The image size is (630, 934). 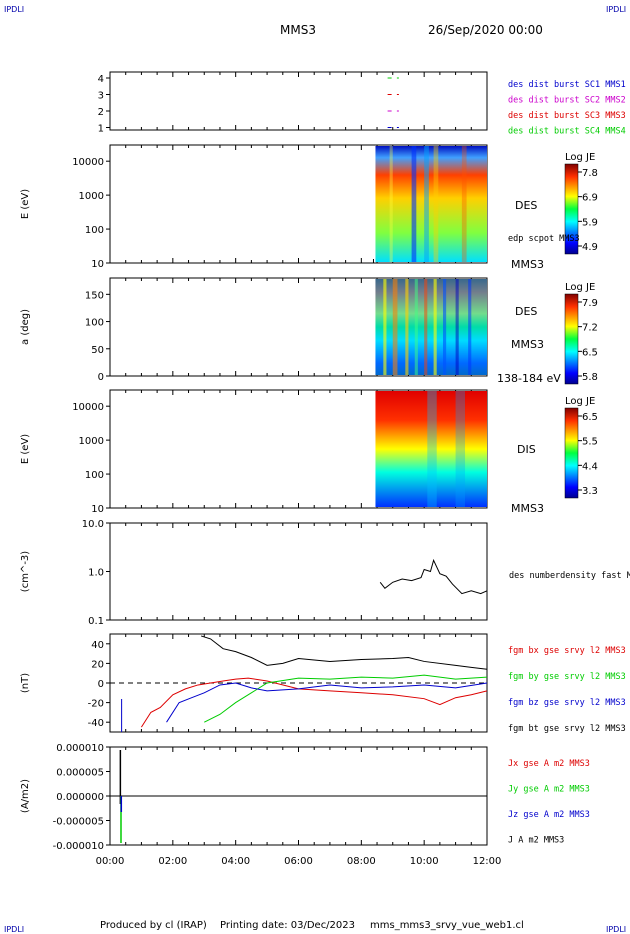 I want to click on des-pitch-spacecraft-label: MMS3, so click(x=527, y=344).